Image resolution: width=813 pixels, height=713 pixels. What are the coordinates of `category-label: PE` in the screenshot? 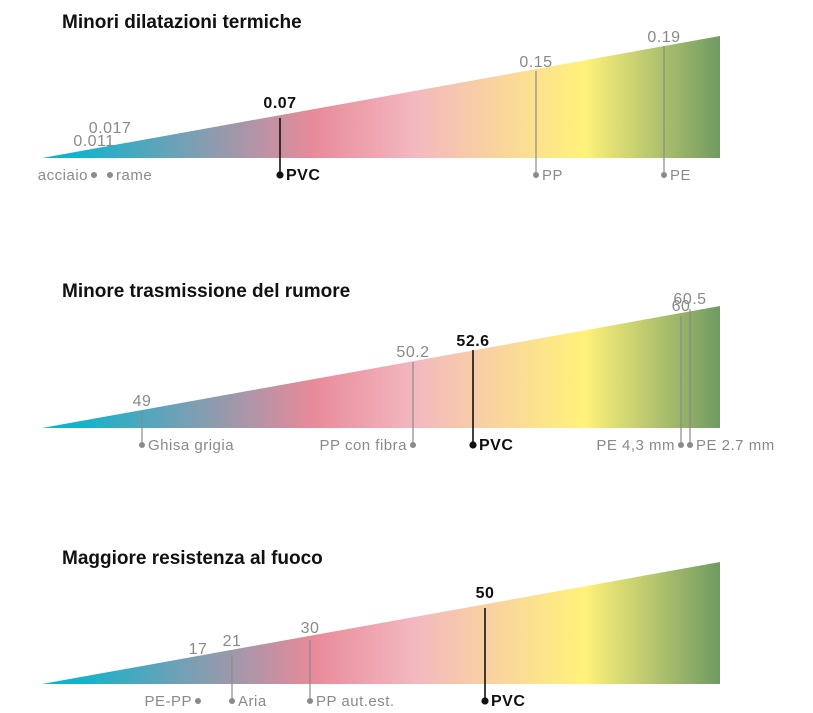 It's located at (680, 175).